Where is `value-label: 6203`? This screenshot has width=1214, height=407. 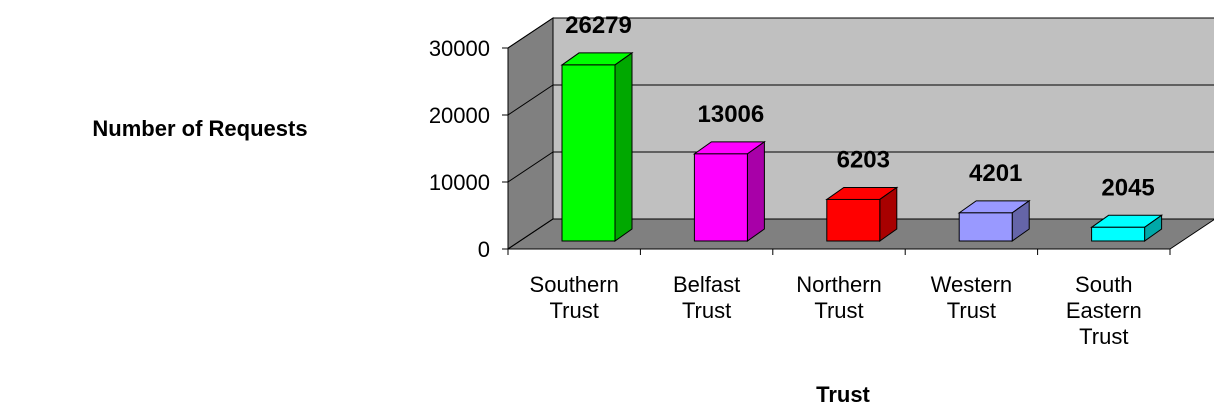
value-label: 6203 is located at coordinates (863, 159).